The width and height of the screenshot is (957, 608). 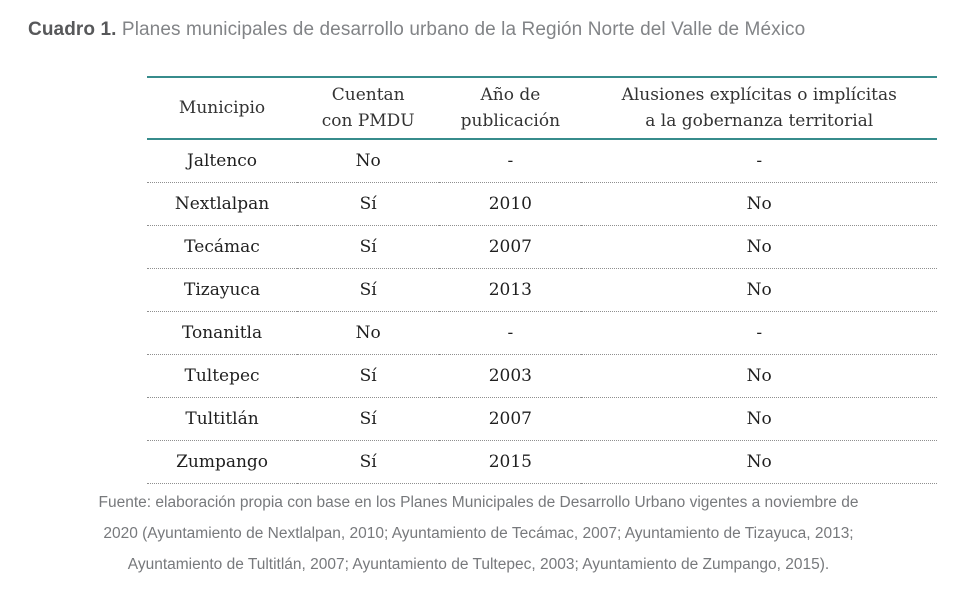 I want to click on table-row: Tultepec Sí 2003 No, so click(x=542, y=376).